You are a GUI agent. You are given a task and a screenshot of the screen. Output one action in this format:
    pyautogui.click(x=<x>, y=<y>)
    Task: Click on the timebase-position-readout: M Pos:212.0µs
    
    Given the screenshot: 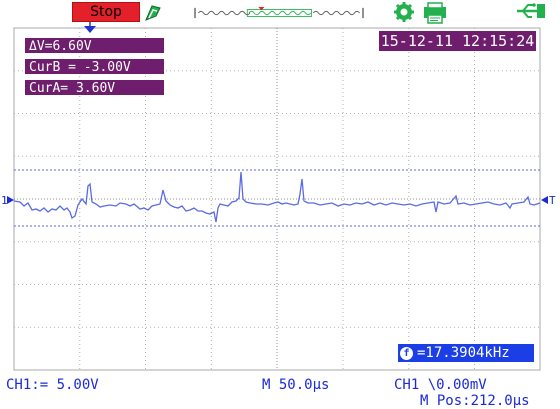 What is the action you would take?
    pyautogui.click(x=475, y=401)
    